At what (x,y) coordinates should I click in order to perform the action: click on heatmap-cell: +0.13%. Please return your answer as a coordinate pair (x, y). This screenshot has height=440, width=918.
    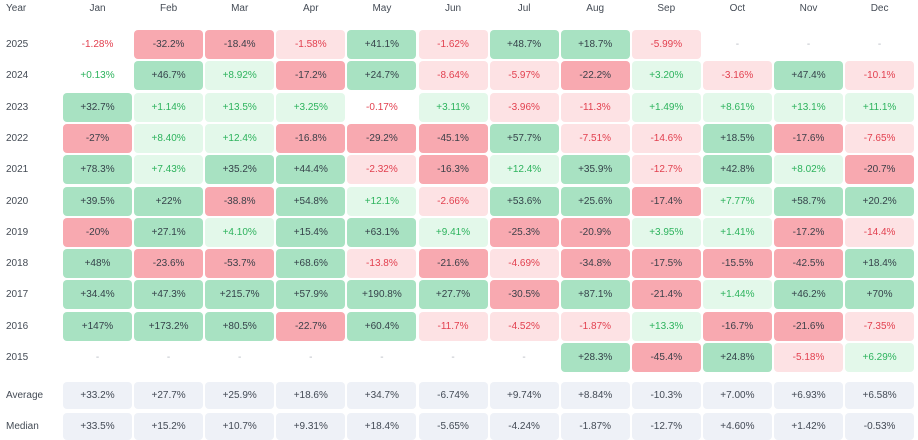
    Looking at the image, I should click on (97, 76).